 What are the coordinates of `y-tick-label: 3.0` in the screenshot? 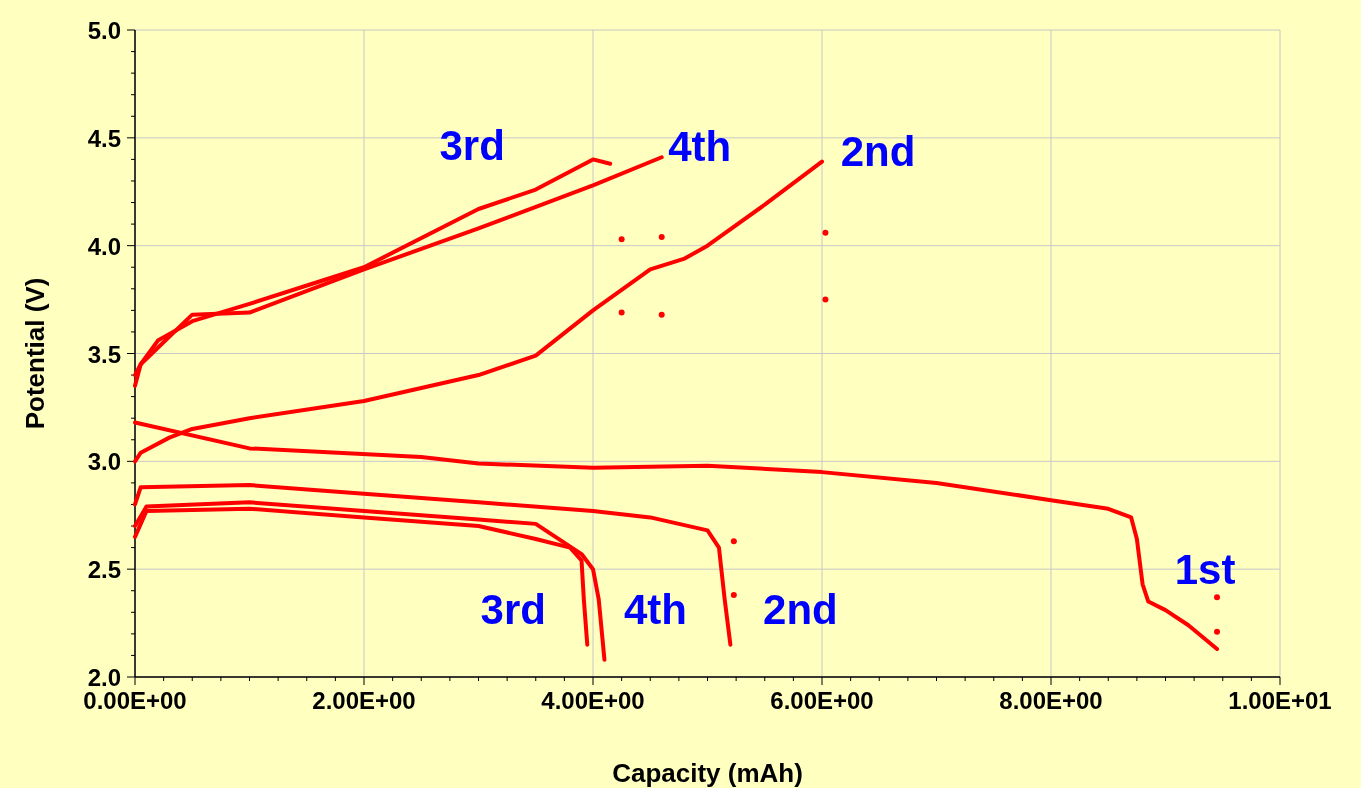 It's located at (104, 462).